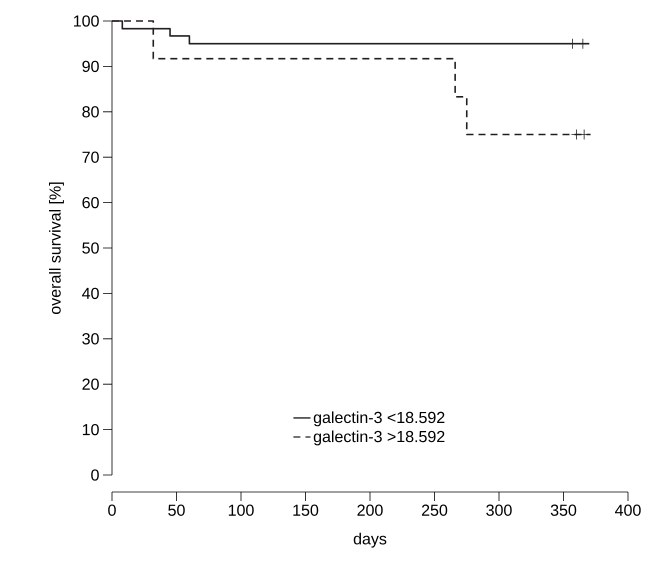  I want to click on y-tick-label: 100, so click(86, 21).